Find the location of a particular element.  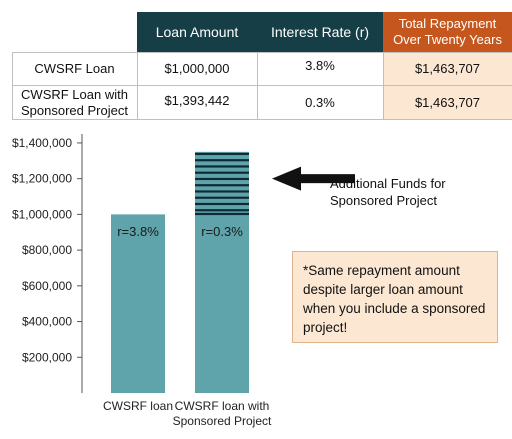

table-line-left is located at coordinates (12, 86).